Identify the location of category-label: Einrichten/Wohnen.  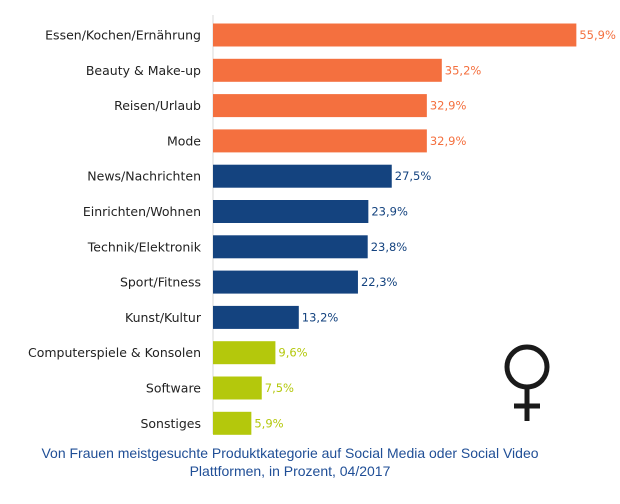
(142, 211).